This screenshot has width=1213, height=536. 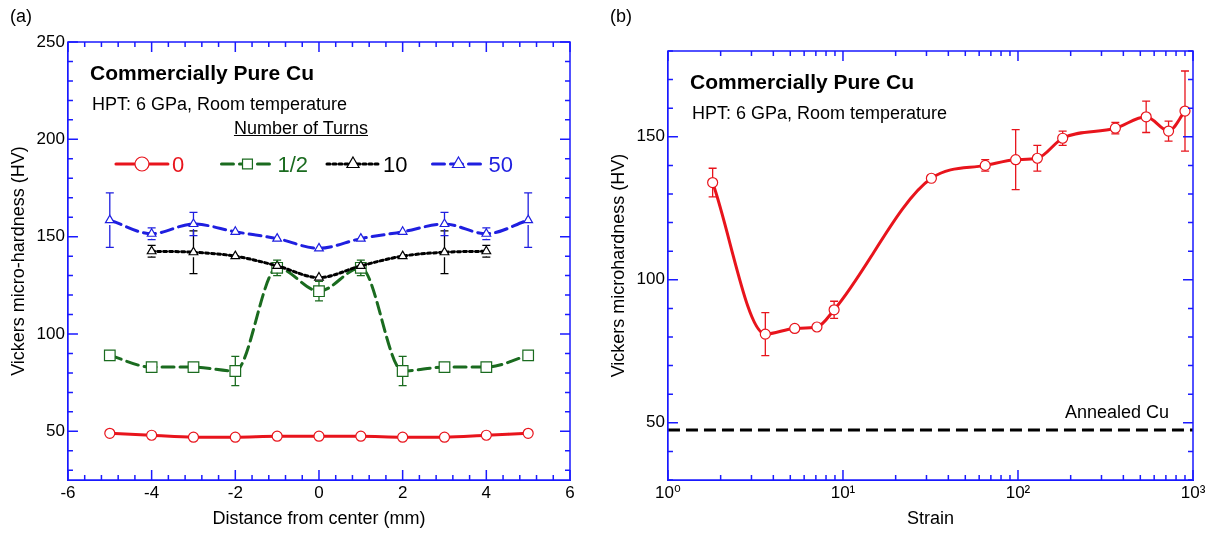 I want to click on text: (b), so click(x=621, y=16).